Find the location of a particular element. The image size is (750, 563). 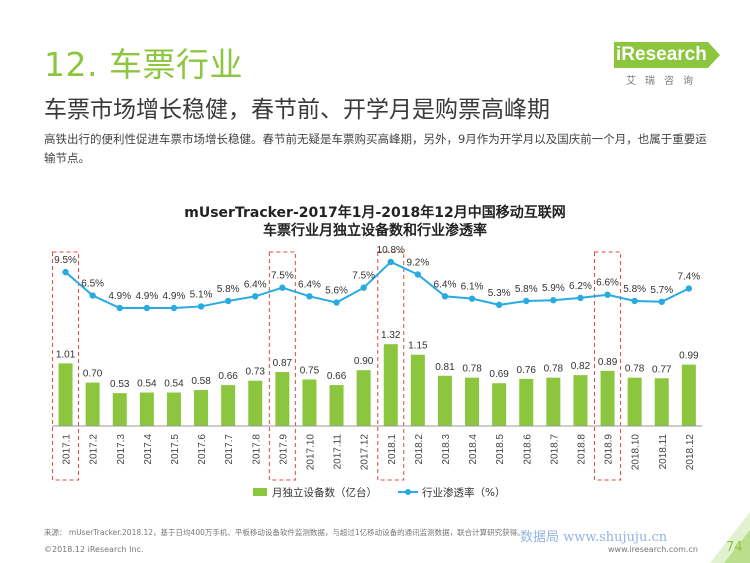

bar-label: 0.99 is located at coordinates (689, 356).